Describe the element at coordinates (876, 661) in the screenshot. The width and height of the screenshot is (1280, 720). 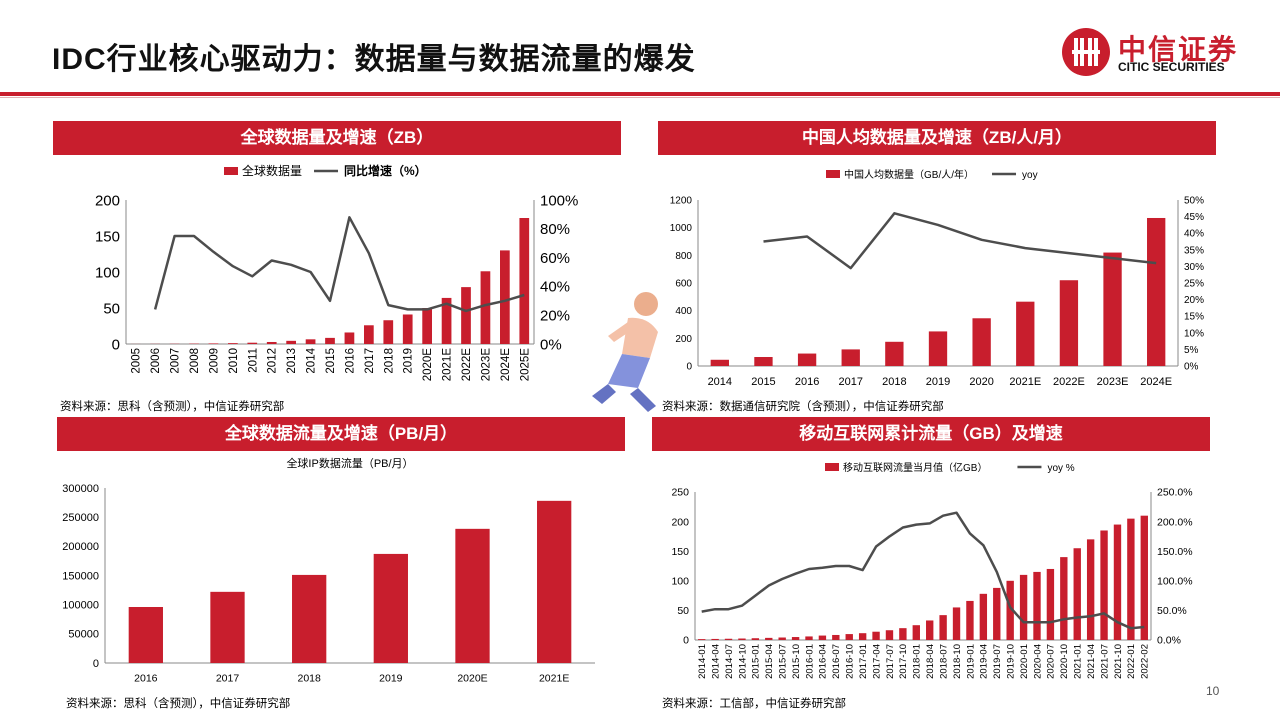
I see `x-tick-label: 2017-04` at that location.